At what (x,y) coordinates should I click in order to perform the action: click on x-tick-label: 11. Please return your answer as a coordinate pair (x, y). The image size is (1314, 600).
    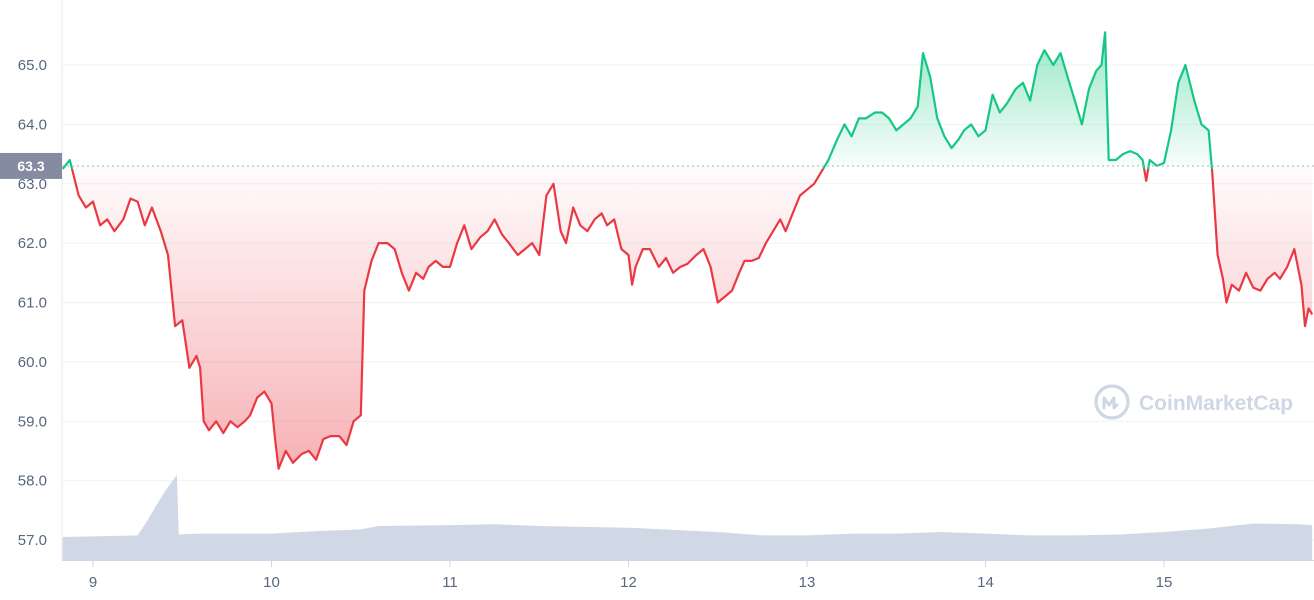
    Looking at the image, I should click on (450, 582).